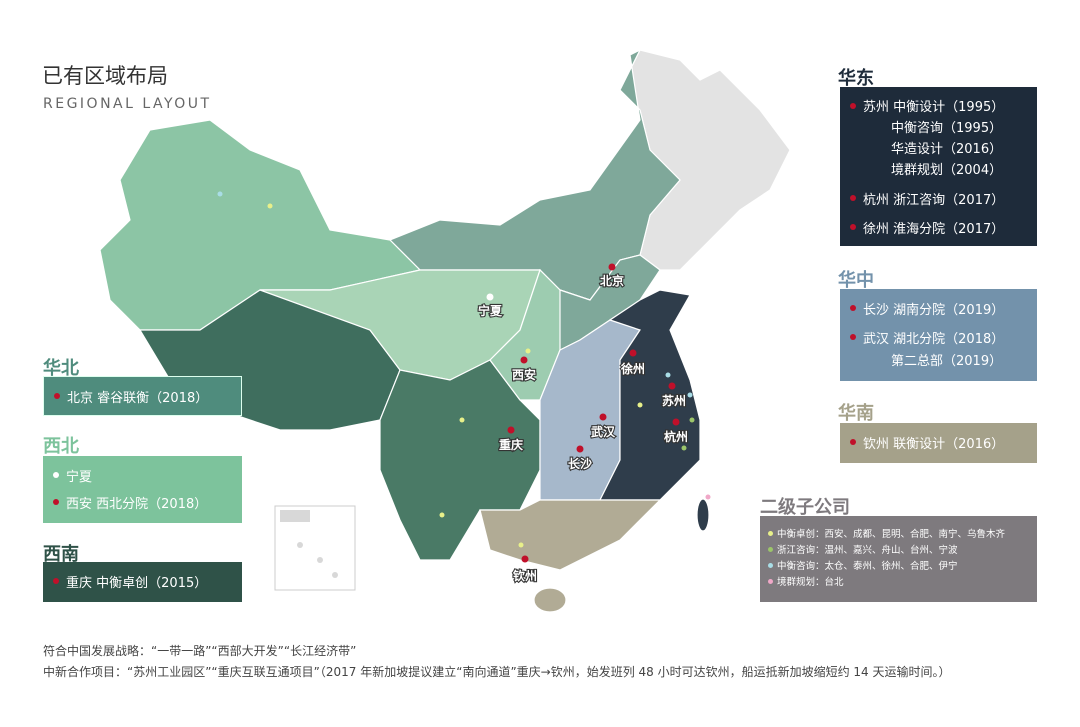 This screenshot has width=1080, height=727. Describe the element at coordinates (142, 582) in the screenshot. I see `xinan-box: 重庆 中衡卓创（2015）` at that location.